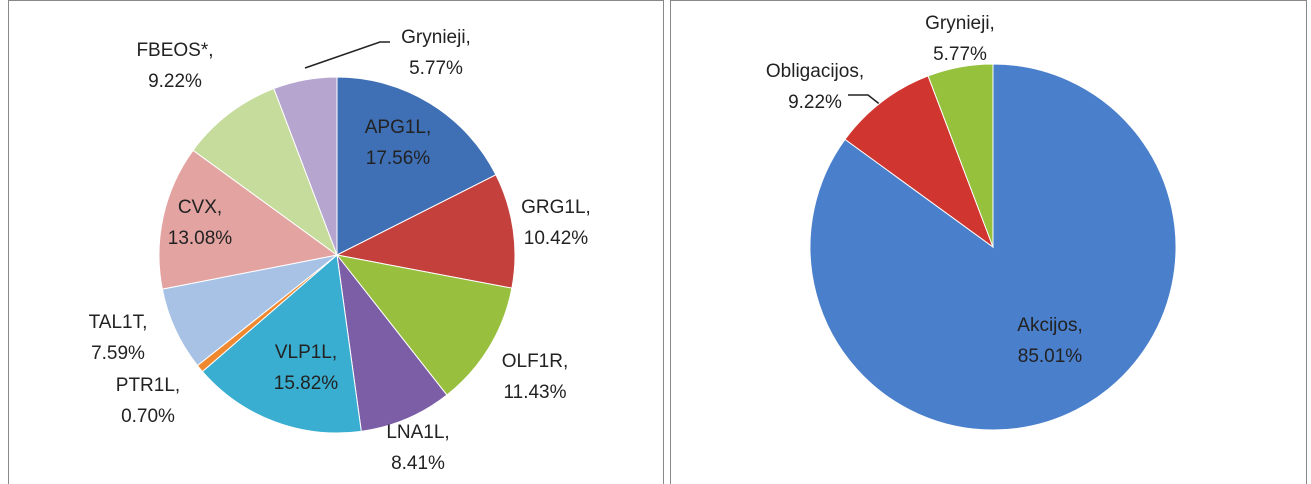 The image size is (1311, 484). I want to click on slice-label: Akcijos,, so click(1049, 325).